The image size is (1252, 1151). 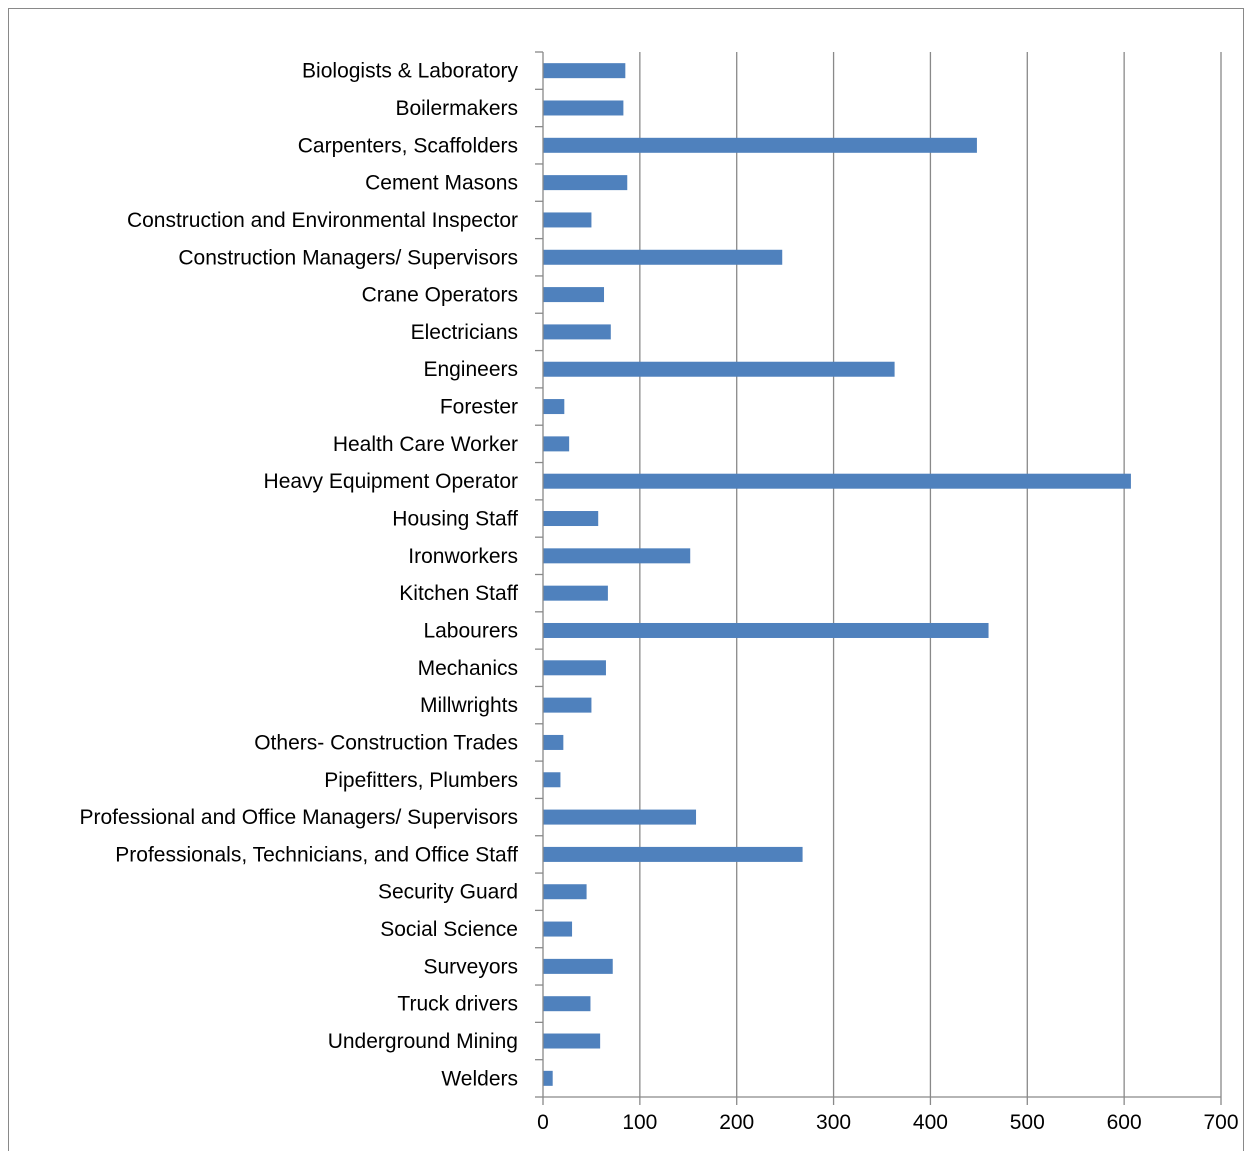 What do you see at coordinates (463, 556) in the screenshot?
I see `category-label: Ironworkers` at bounding box center [463, 556].